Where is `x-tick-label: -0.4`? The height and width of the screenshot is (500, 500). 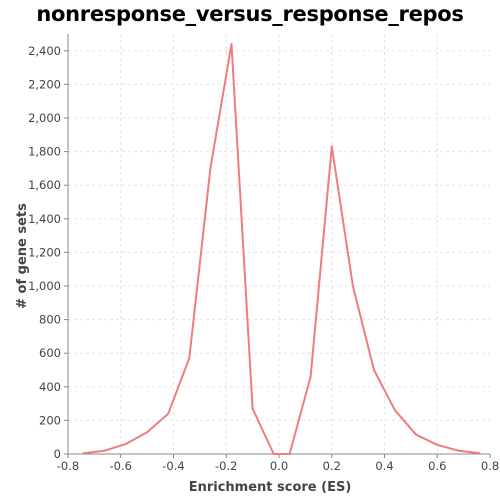 x-tick-label: -0.4 is located at coordinates (173, 466).